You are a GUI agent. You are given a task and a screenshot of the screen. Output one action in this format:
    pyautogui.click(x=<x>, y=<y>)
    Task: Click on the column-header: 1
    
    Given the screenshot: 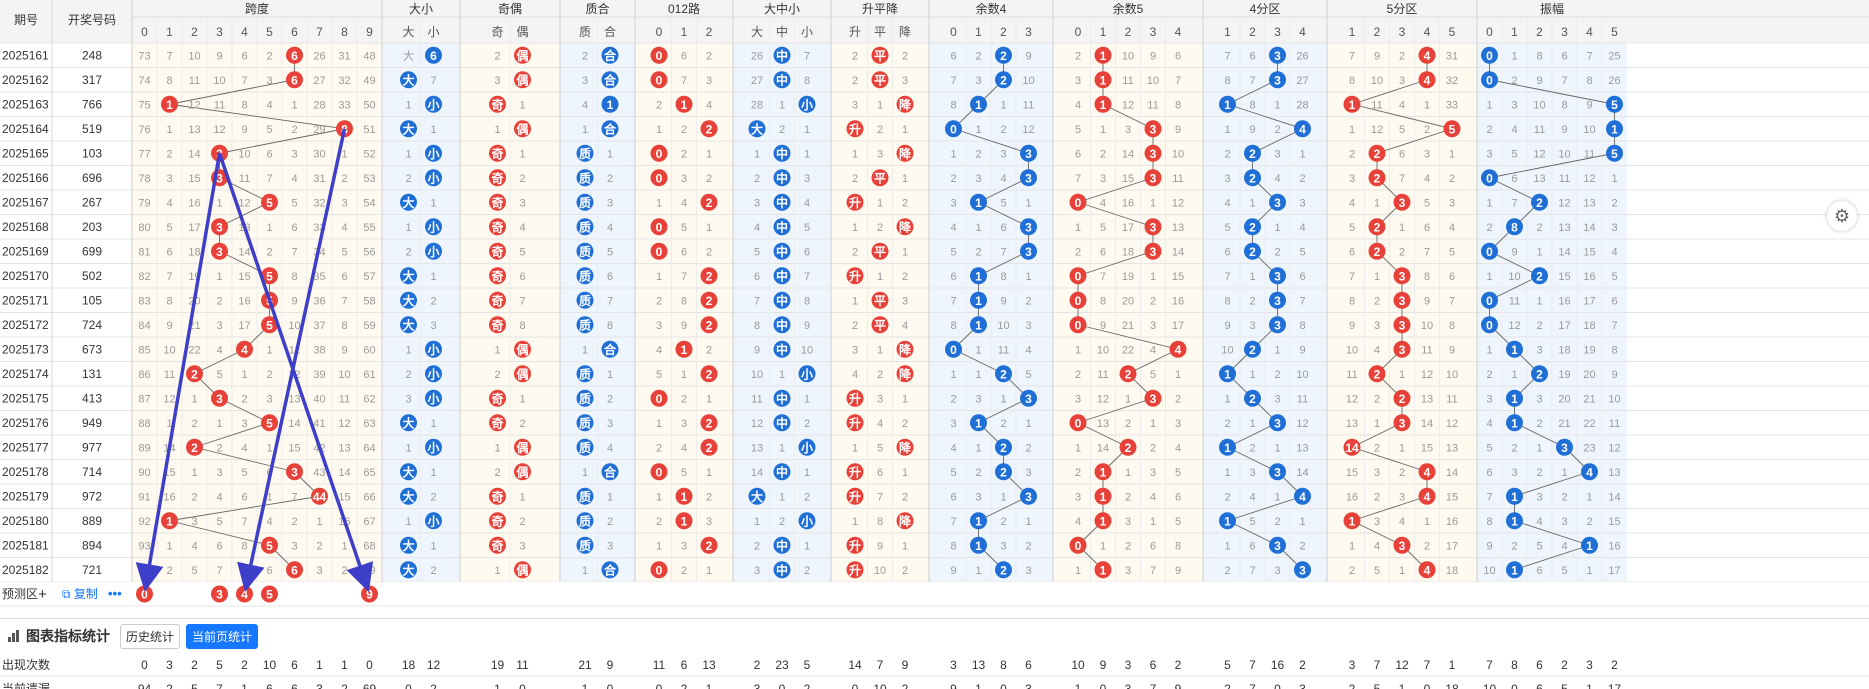 What is the action you would take?
    pyautogui.click(x=169, y=32)
    